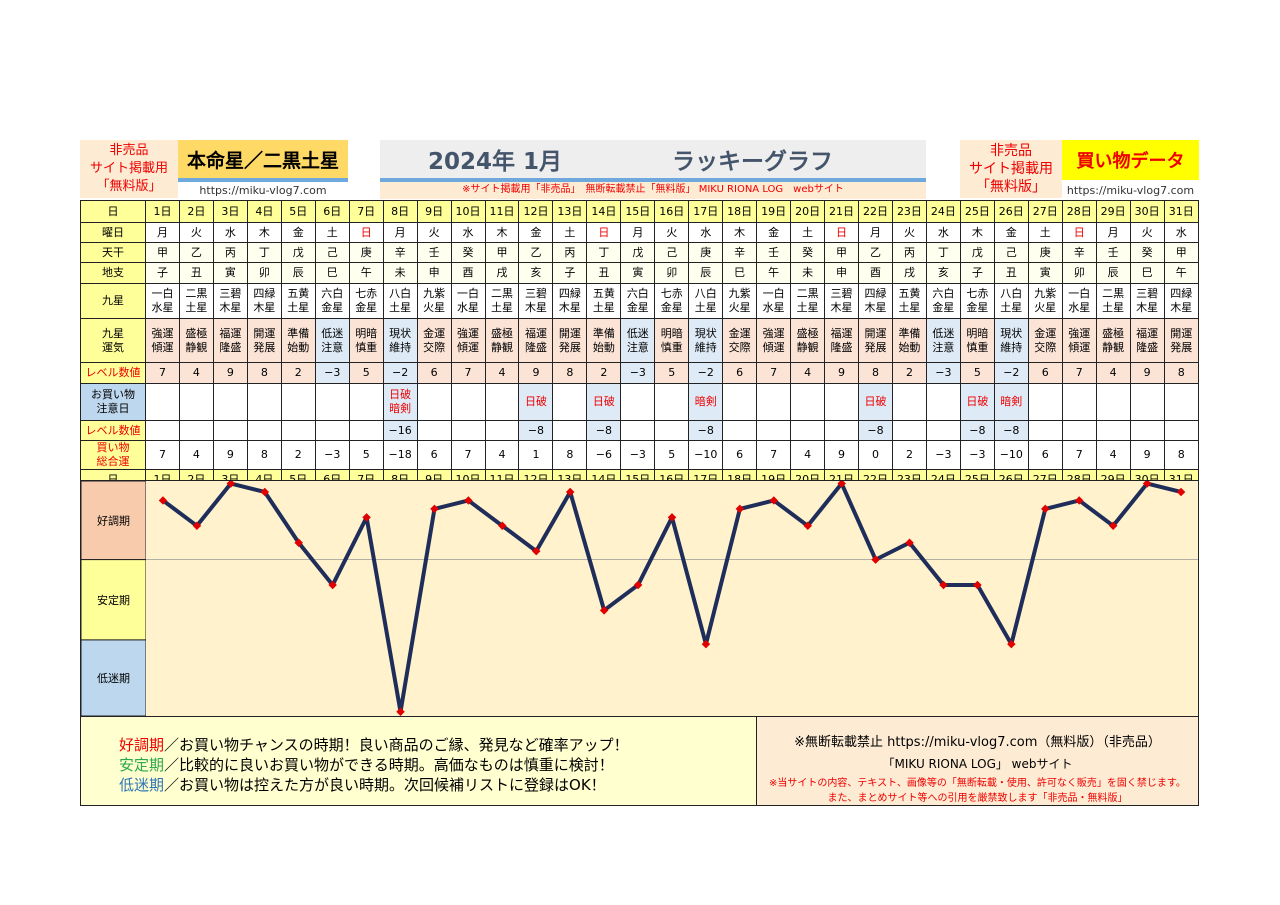 Image resolution: width=1280 pixels, height=905 pixels. What do you see at coordinates (672, 211) in the screenshot?
I see `cell-days: 16日` at bounding box center [672, 211].